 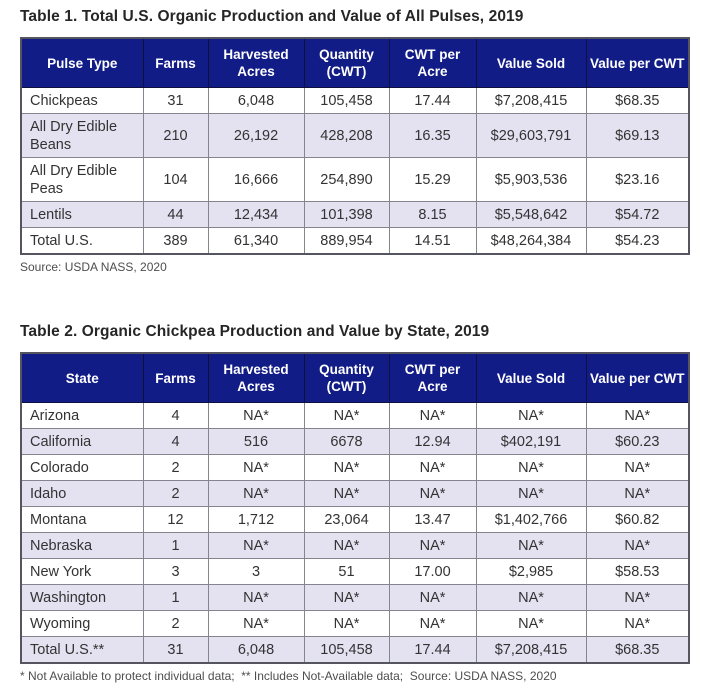 I want to click on cell-value-per-cwt: $23.16, so click(x=637, y=179).